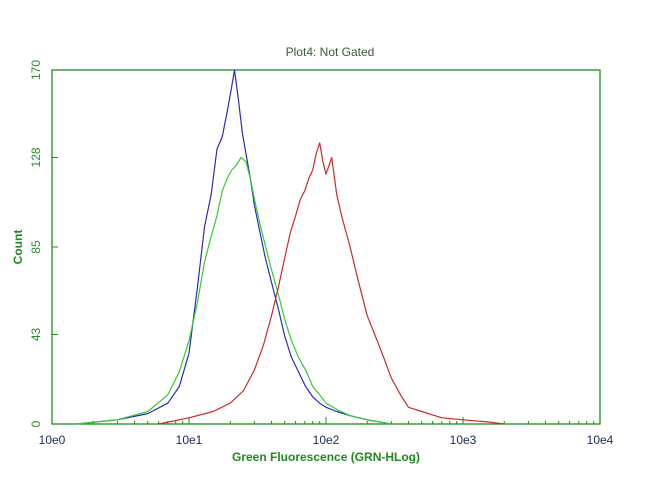 The height and width of the screenshot is (488, 650). What do you see at coordinates (36, 70) in the screenshot?
I see `y-tick-label: 170` at bounding box center [36, 70].